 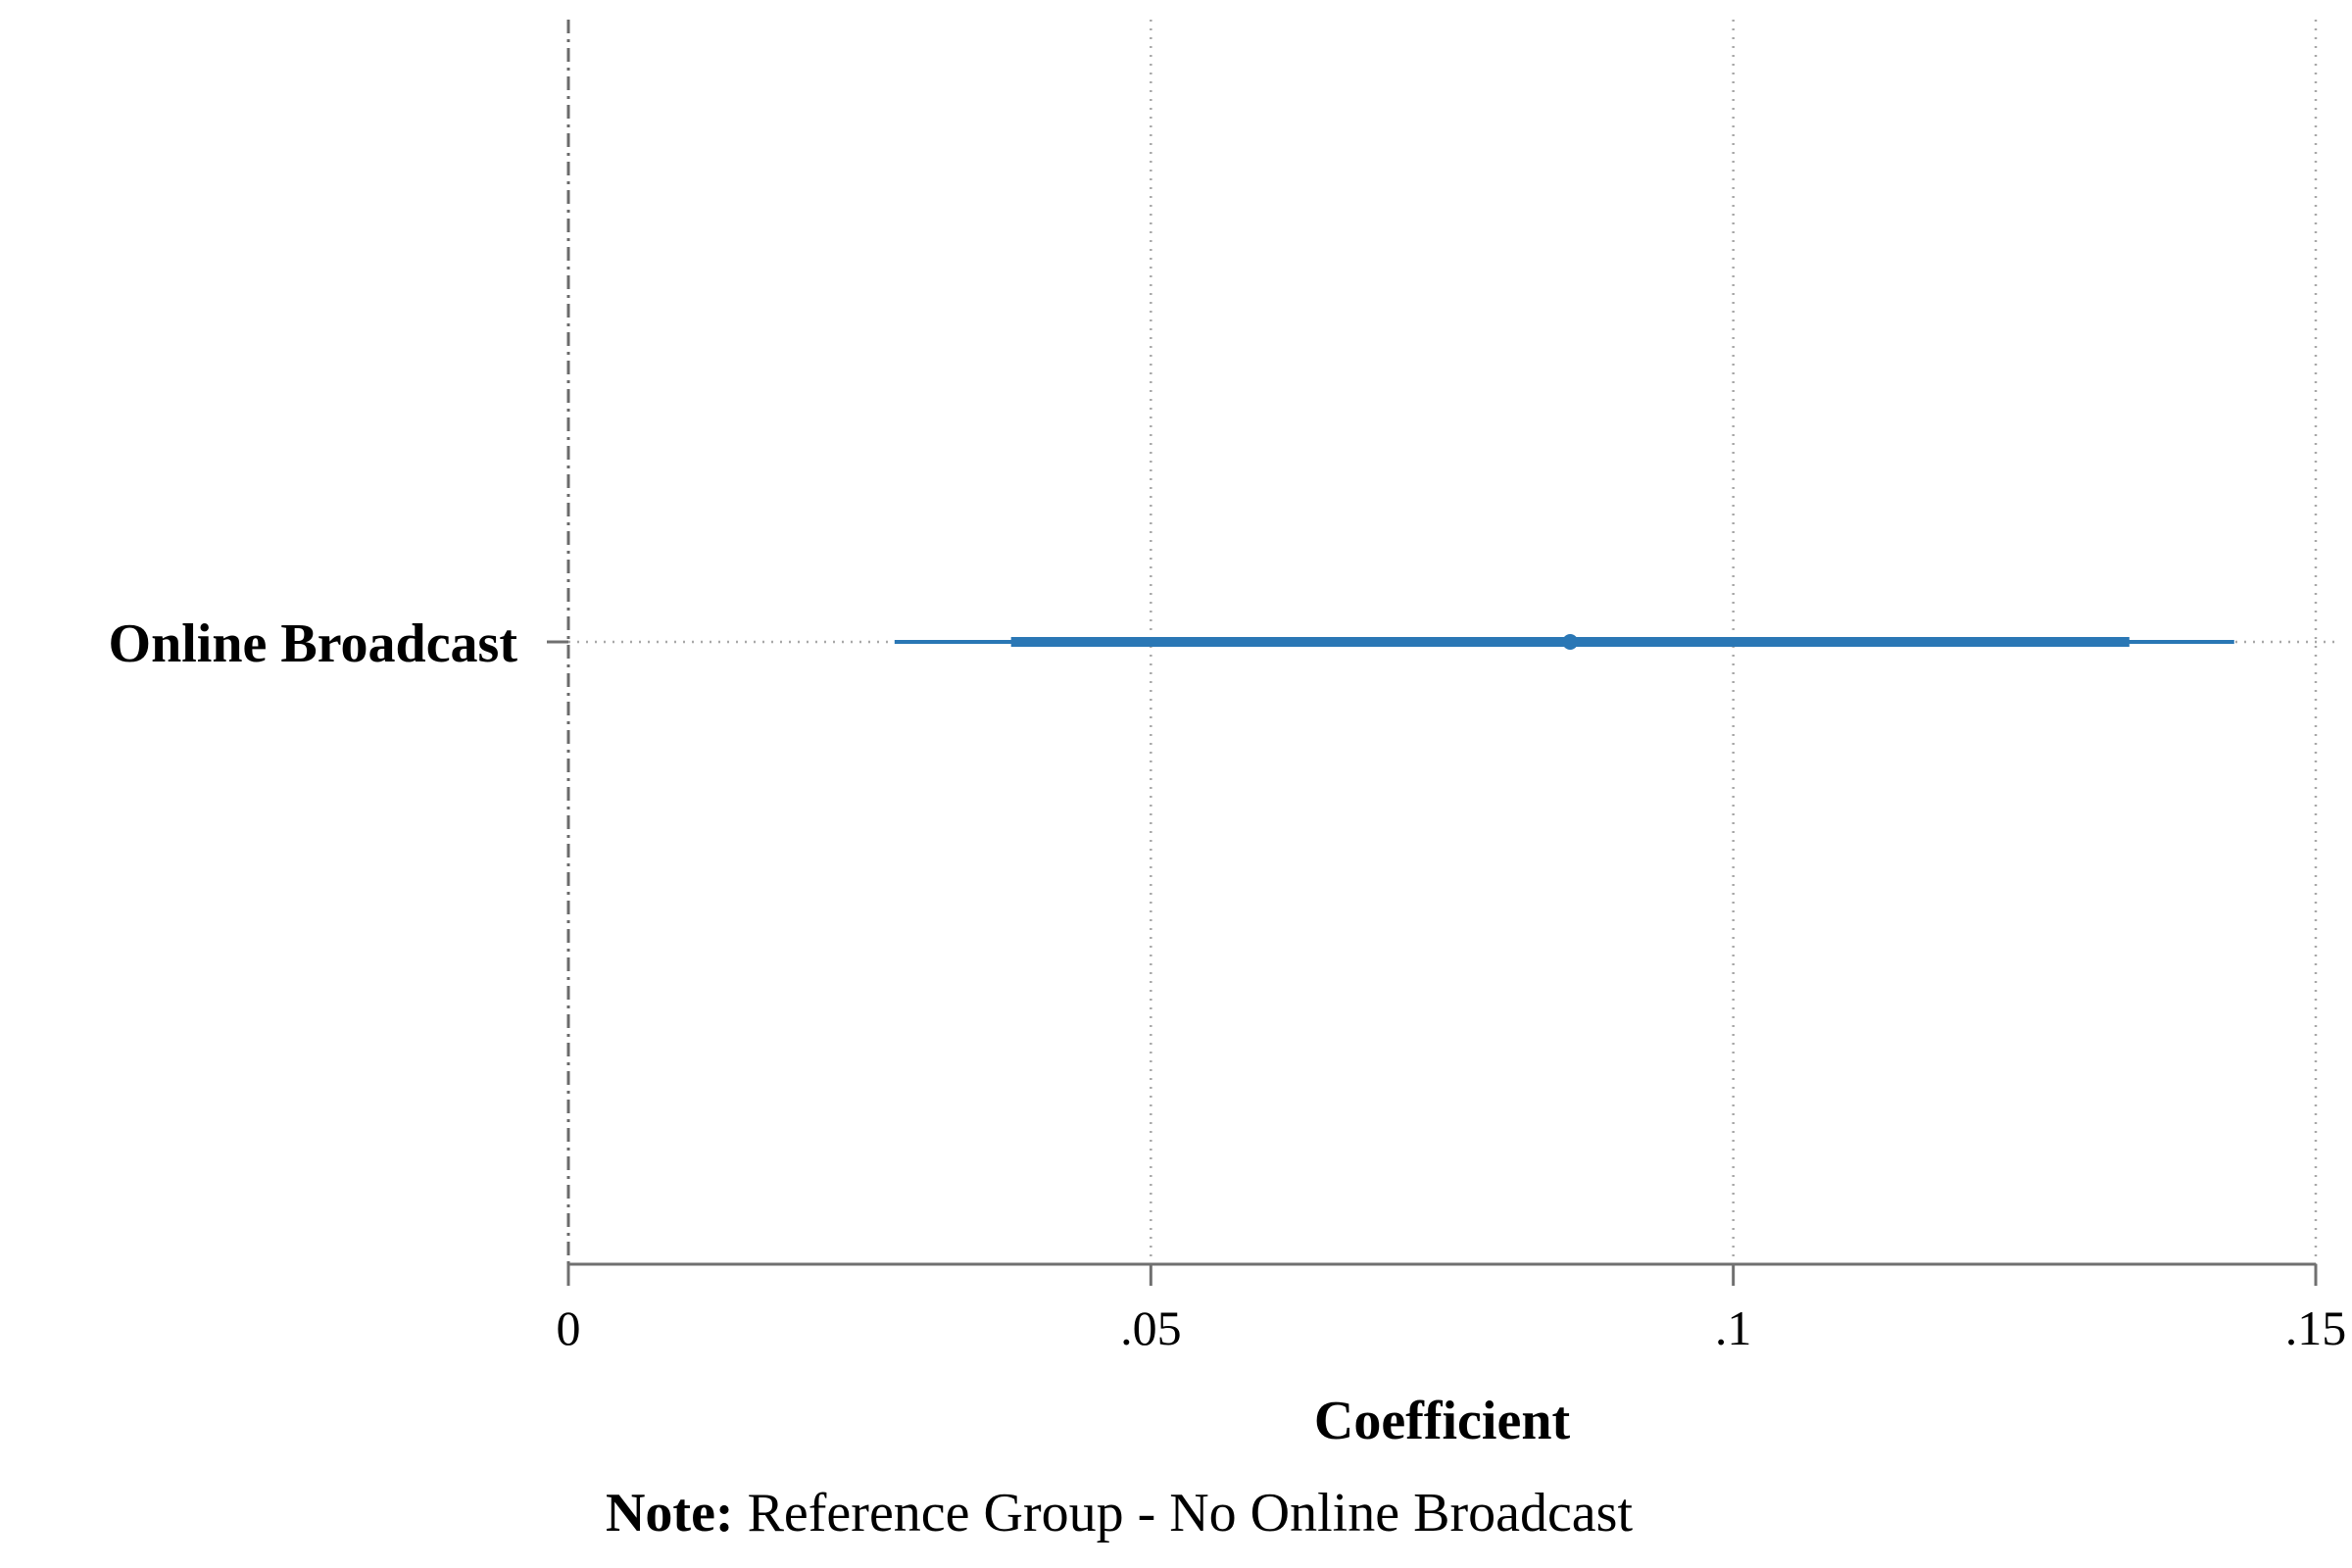 What do you see at coordinates (1151, 1327) in the screenshot?
I see `x-tick-label: .05` at bounding box center [1151, 1327].